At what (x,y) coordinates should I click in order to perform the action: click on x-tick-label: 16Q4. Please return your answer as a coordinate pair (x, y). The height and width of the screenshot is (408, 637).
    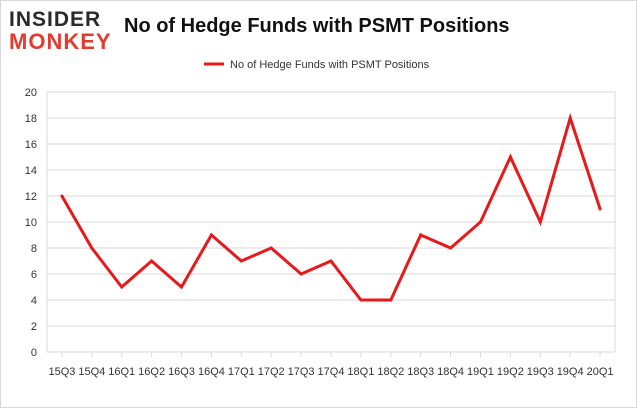
    Looking at the image, I should click on (211, 372).